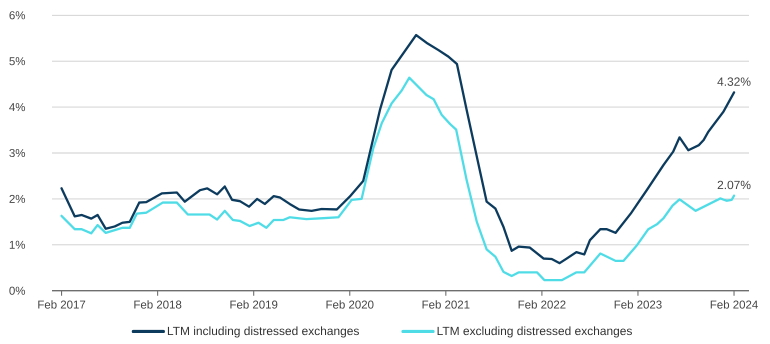 This screenshot has width=770, height=344. What do you see at coordinates (18, 198) in the screenshot?
I see `y-tick-label: 2%` at bounding box center [18, 198].